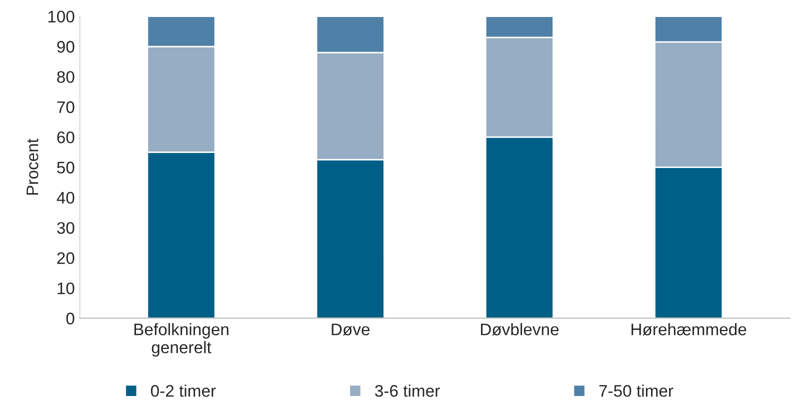 This screenshot has width=798, height=408. Describe the element at coordinates (65, 168) in the screenshot. I see `y-tick-label: 50` at that location.